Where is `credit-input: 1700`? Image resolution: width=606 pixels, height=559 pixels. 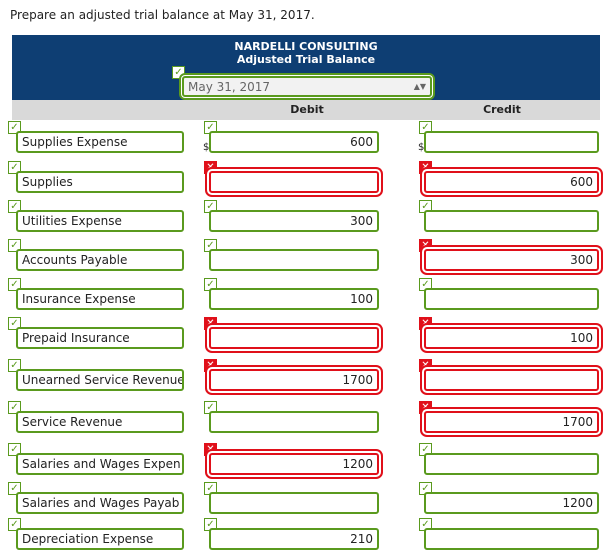
credit-input: 1700 is located at coordinates (511, 422).